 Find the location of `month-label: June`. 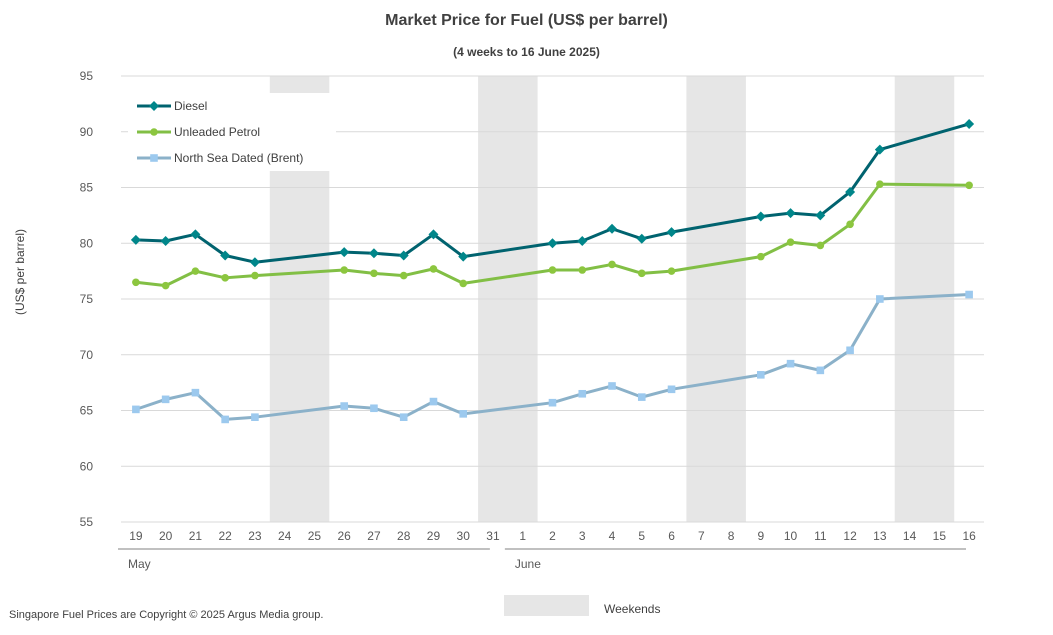

month-label: June is located at coordinates (528, 564).